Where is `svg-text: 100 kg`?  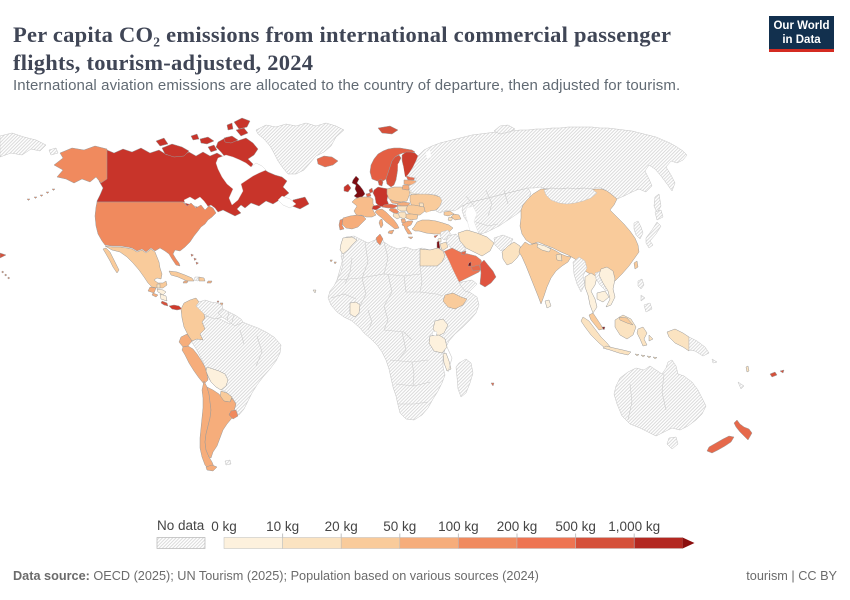 svg-text: 100 kg is located at coordinates (458, 526).